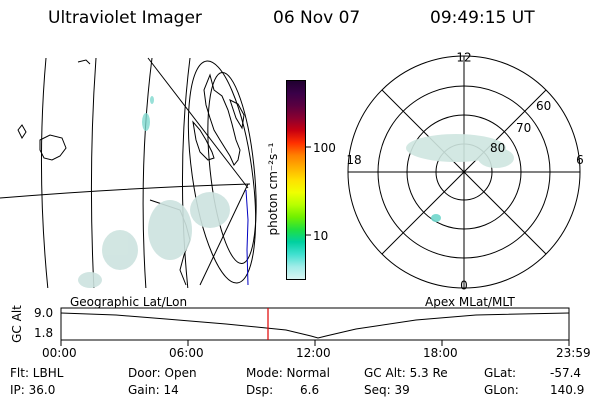 This screenshot has width=600, height=400. I want to click on tick-18-00: 18:00, so click(440, 353).